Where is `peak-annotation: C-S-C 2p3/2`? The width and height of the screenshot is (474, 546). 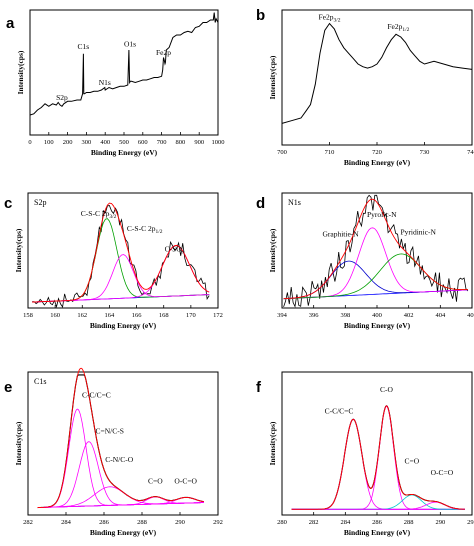 peak-annotation: C-S-C 2p3/2 is located at coordinates (99, 214).